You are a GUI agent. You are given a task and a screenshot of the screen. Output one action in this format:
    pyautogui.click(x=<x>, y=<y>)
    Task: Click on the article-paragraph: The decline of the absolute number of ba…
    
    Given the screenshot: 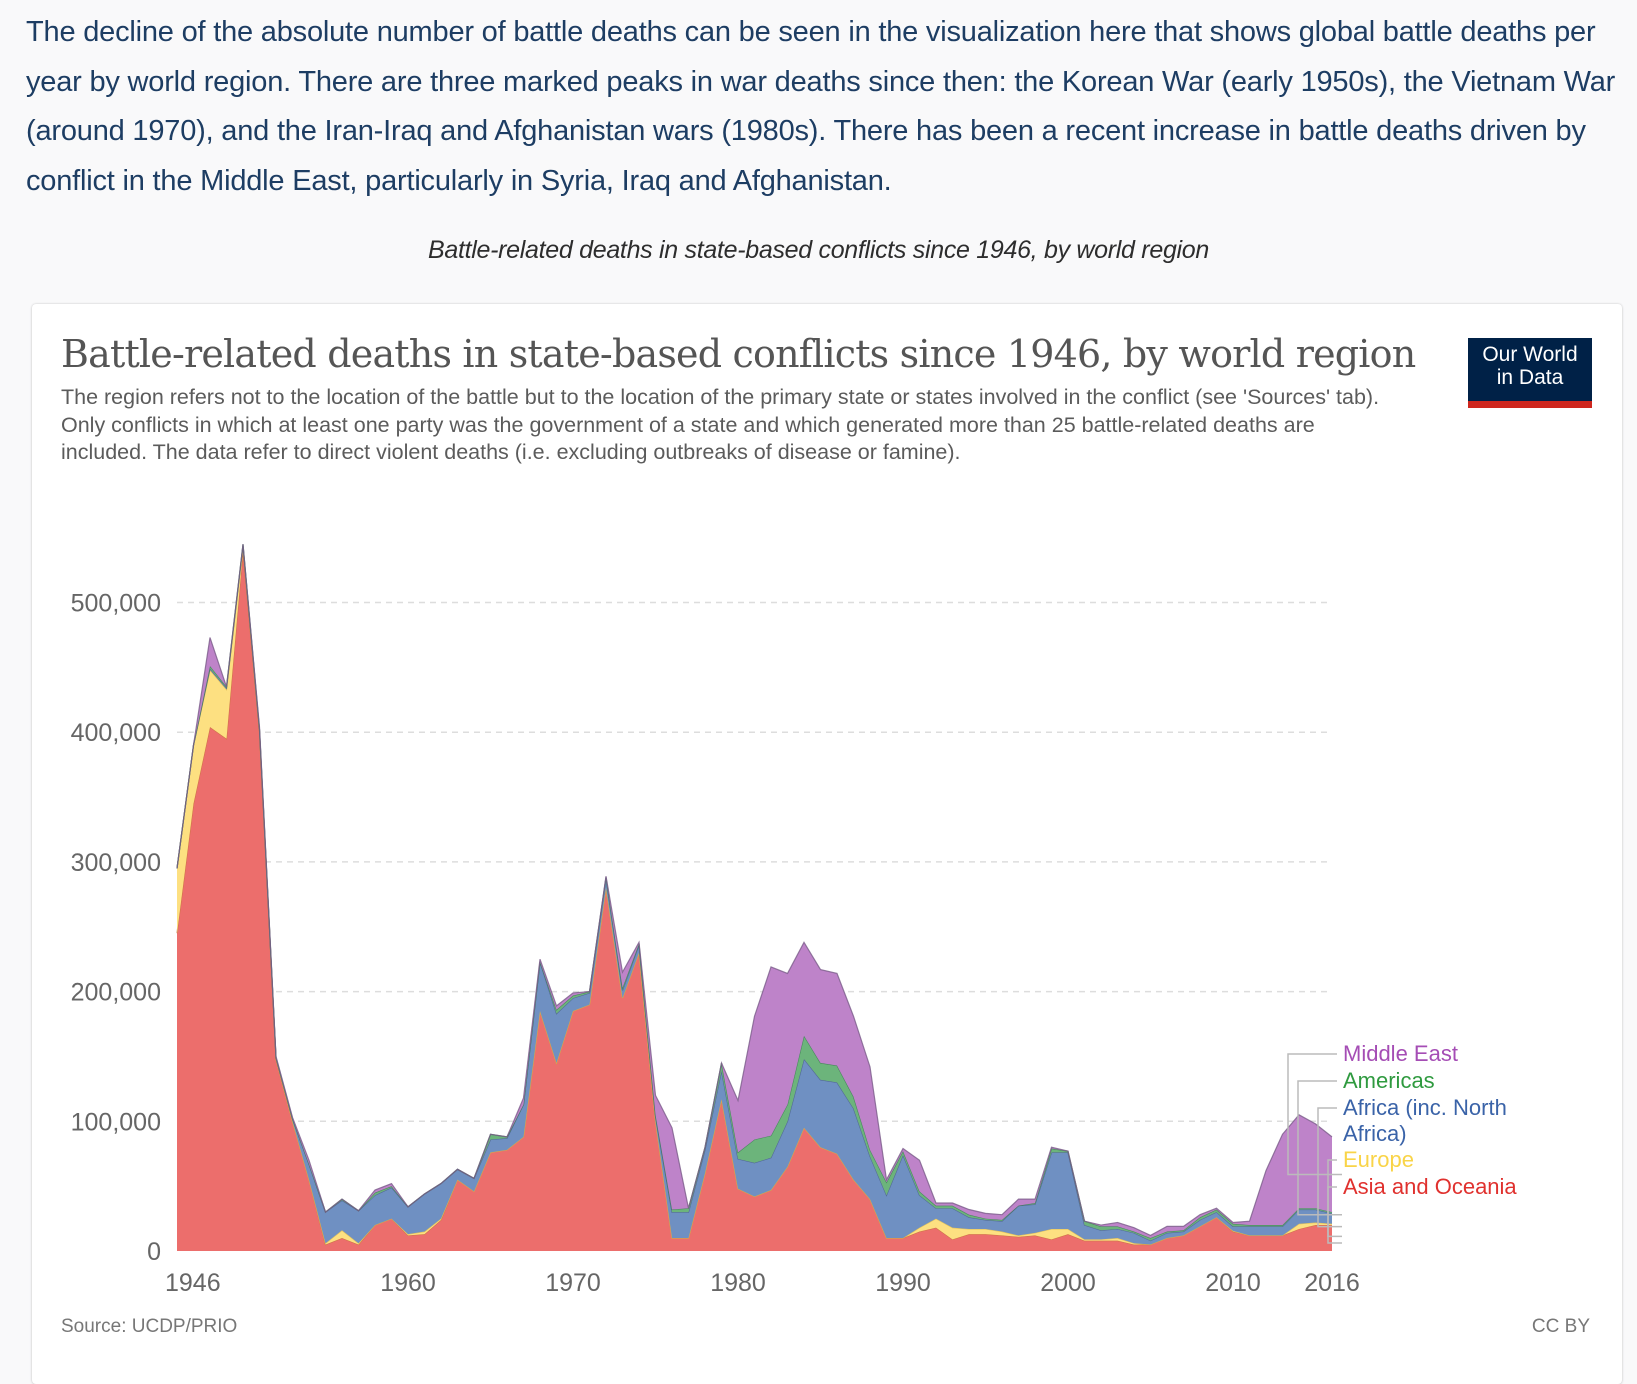 What is the action you would take?
    pyautogui.click(x=821, y=106)
    